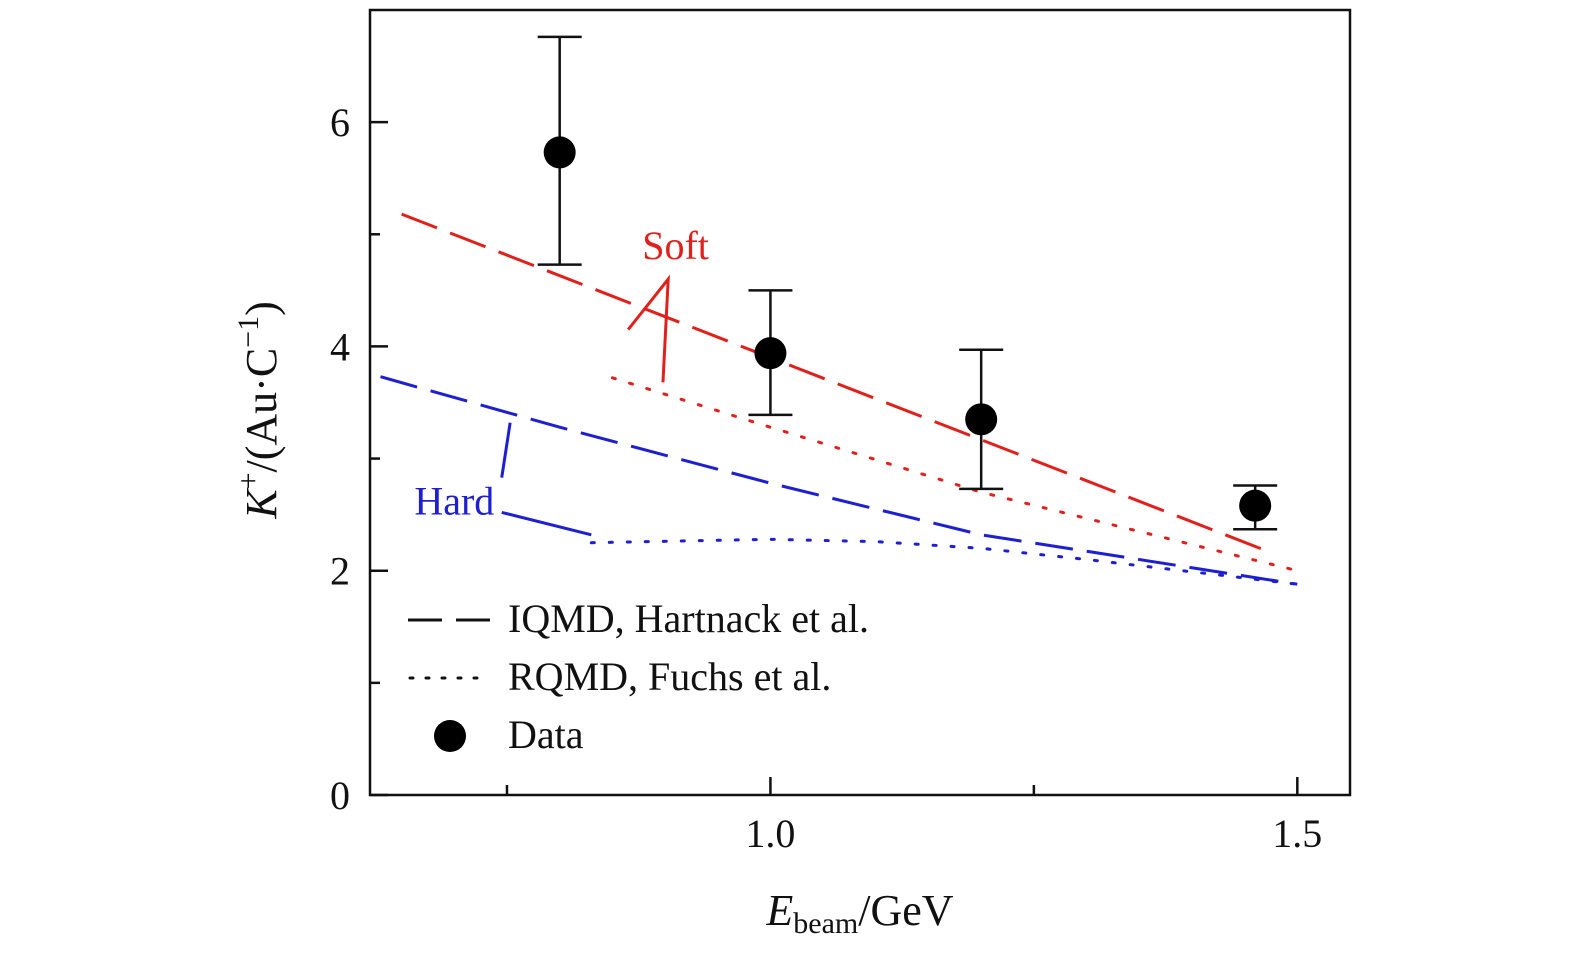 This screenshot has height=955, width=1575. Describe the element at coordinates (506, 450) in the screenshot. I see `annotation-hard-leader-upper` at that location.